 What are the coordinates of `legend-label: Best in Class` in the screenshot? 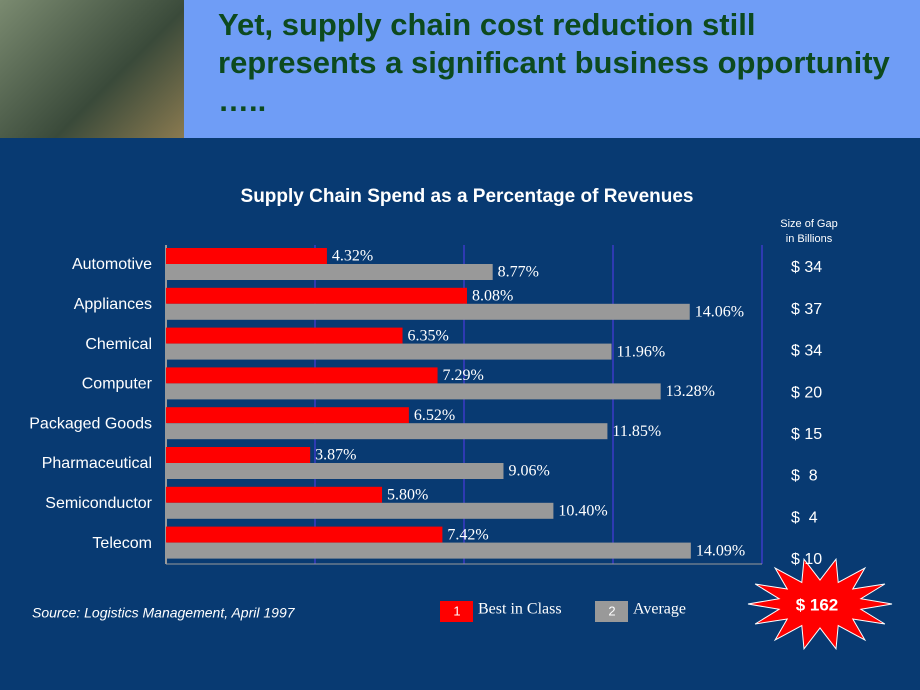 It's located at (520, 609).